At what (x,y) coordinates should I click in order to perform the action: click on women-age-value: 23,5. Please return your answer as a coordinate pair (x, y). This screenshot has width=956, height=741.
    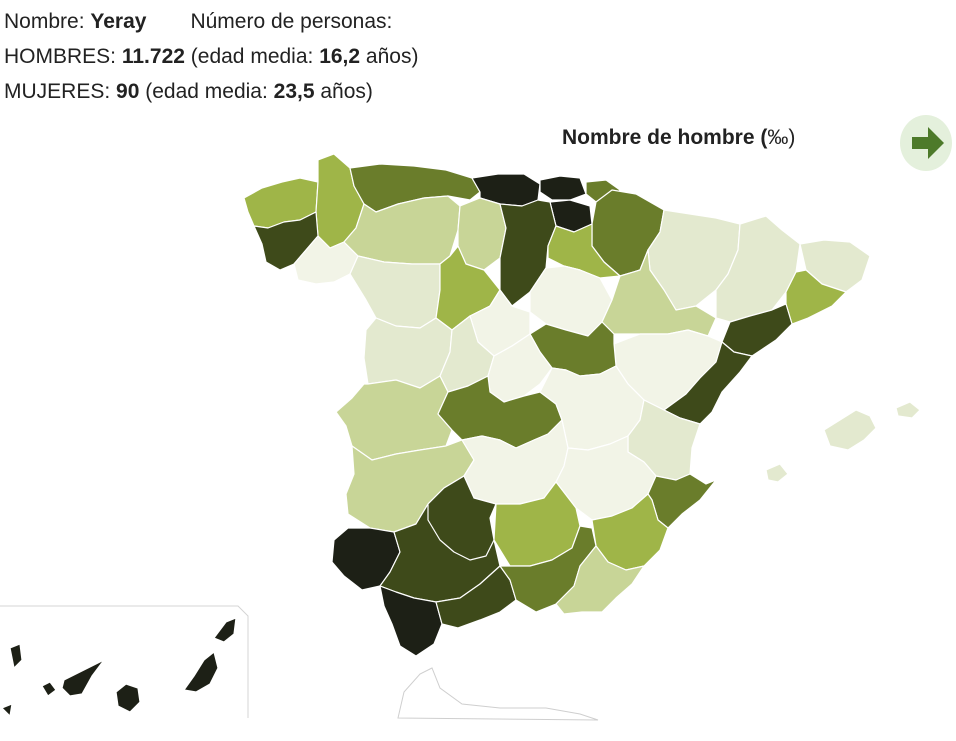
    Looking at the image, I should click on (294, 91).